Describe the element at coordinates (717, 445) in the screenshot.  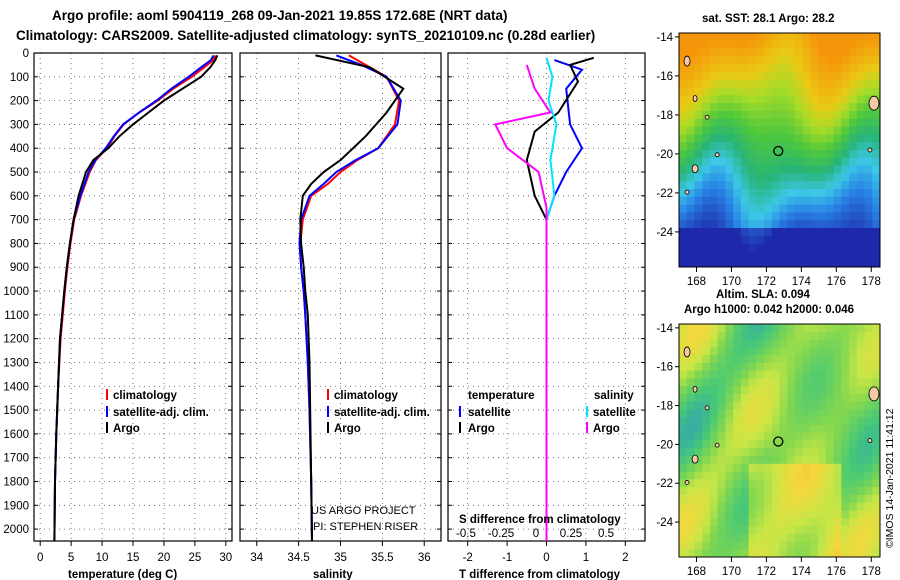
I see `island` at that location.